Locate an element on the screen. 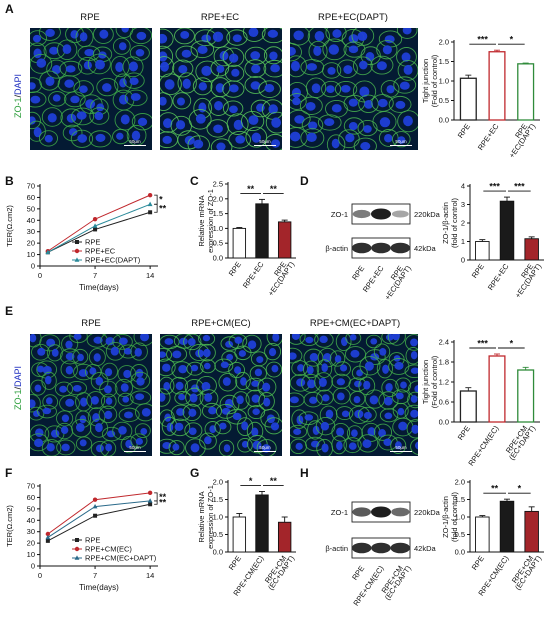  y-tick-label: 0.5 is located at coordinates (218, 534).